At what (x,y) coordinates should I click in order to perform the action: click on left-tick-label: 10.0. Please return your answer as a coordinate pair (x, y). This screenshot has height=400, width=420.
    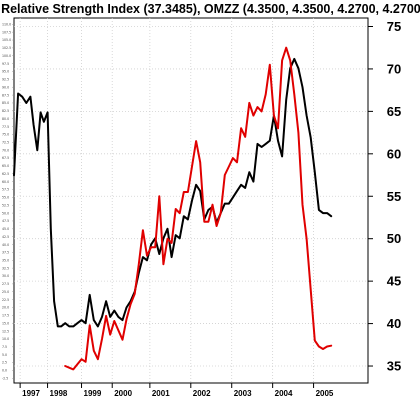
    Looking at the image, I should click on (5, 339).